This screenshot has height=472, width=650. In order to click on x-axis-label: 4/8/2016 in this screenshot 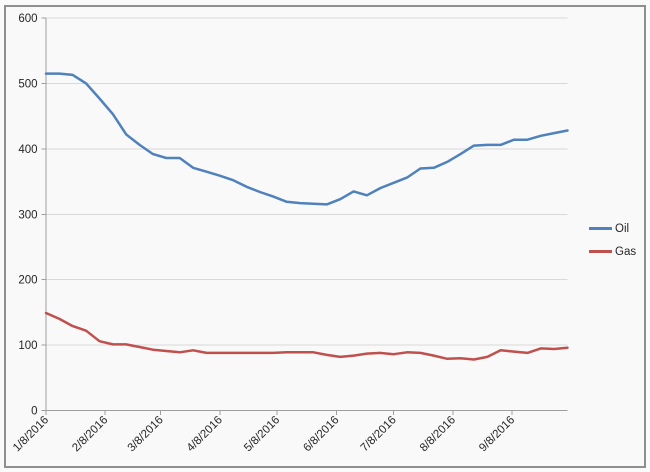, I will do `click(205, 434)`.